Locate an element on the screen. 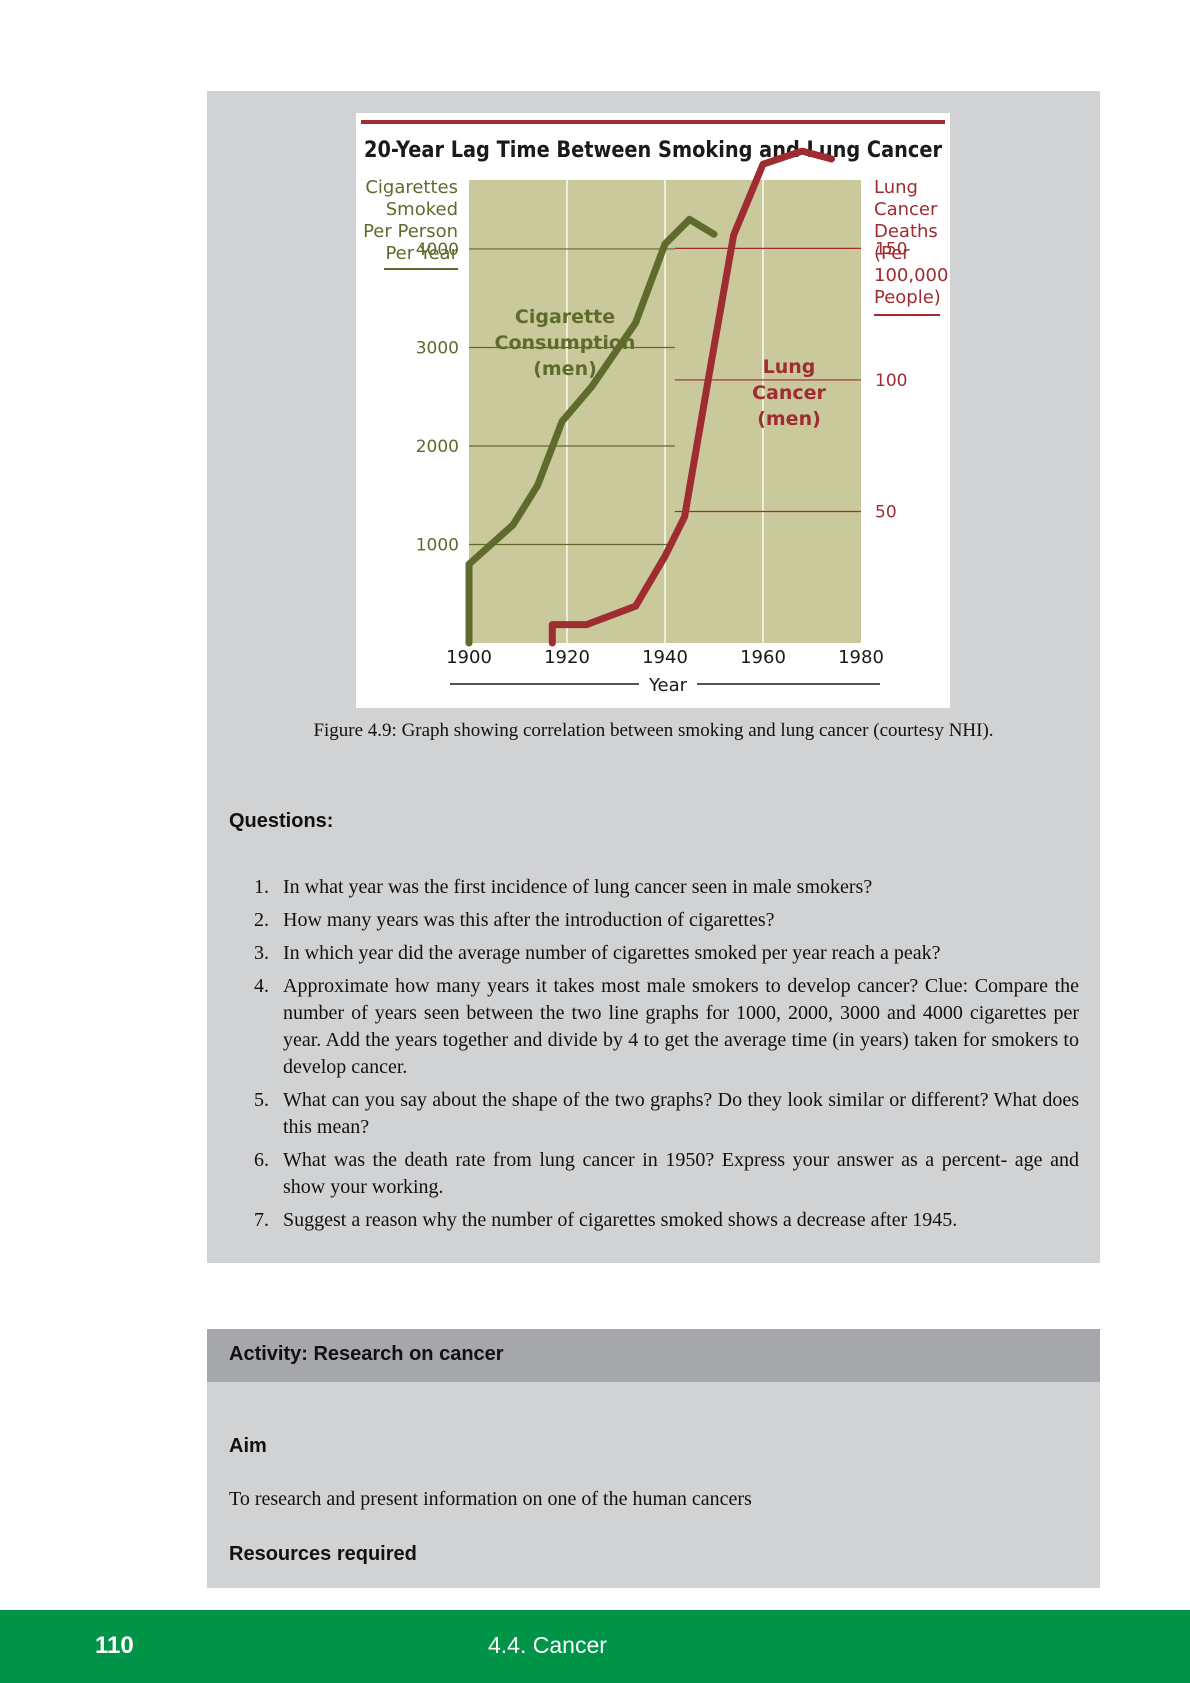  lung-cancer-series-label: Lung is located at coordinates (789, 367).